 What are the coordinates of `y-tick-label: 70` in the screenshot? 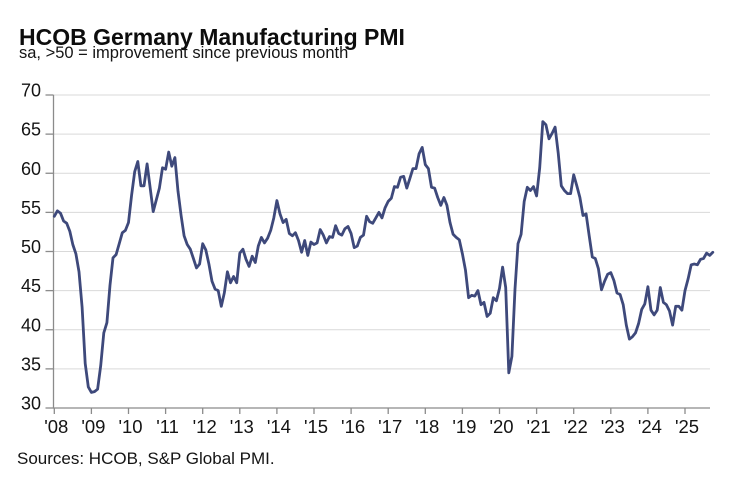 It's located at (31, 91).